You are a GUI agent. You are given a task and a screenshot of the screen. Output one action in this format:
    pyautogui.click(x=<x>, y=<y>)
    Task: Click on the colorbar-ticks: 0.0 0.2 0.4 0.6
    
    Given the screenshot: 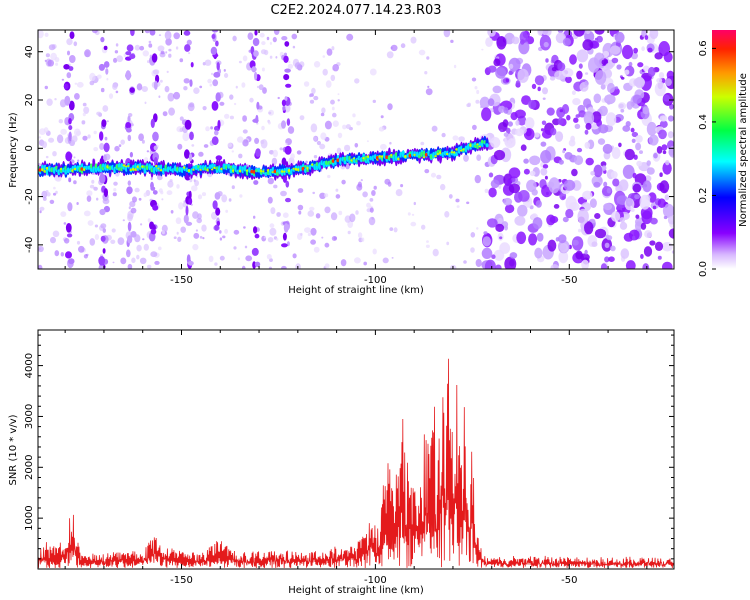 What is the action you would take?
    pyautogui.click(x=707, y=158)
    